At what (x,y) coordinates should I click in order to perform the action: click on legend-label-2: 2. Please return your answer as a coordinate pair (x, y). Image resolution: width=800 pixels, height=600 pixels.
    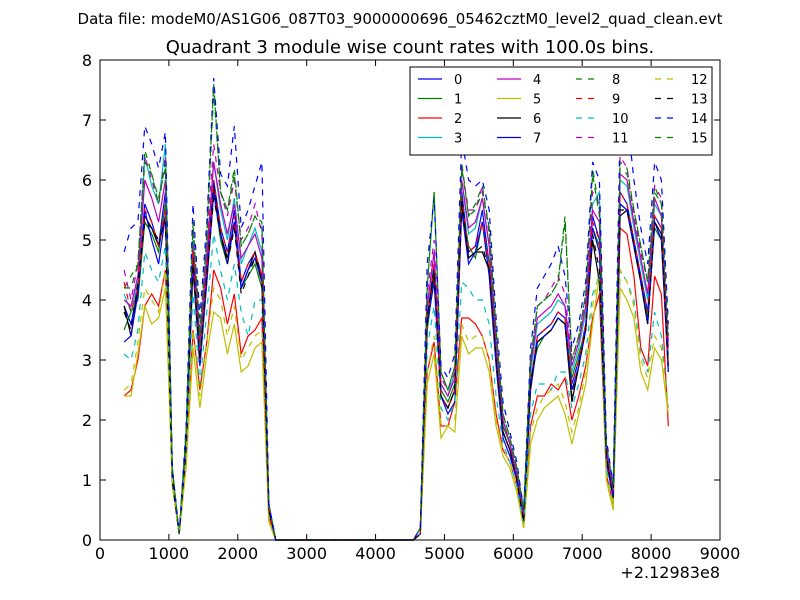
    Looking at the image, I should click on (458, 119).